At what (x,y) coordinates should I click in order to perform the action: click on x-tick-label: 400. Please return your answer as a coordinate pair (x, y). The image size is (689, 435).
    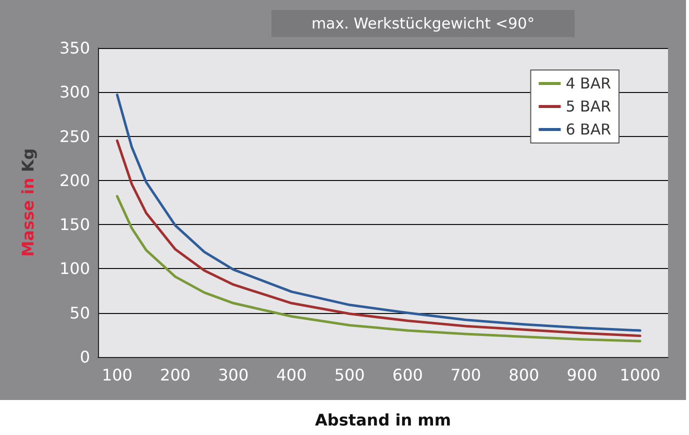
    Looking at the image, I should click on (291, 375).